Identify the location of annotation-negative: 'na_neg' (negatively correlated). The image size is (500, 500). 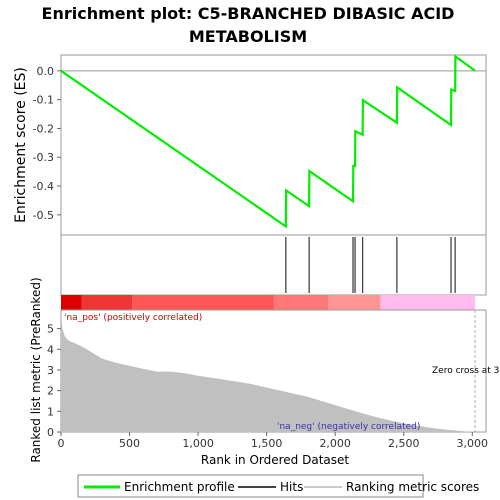
(348, 427).